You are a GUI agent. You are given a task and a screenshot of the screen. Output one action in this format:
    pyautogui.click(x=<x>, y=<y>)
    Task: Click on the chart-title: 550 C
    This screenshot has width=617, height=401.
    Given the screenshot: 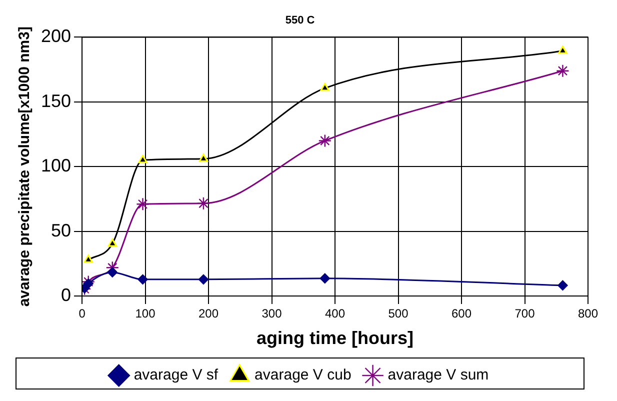 What is the action you would take?
    pyautogui.click(x=300, y=20)
    